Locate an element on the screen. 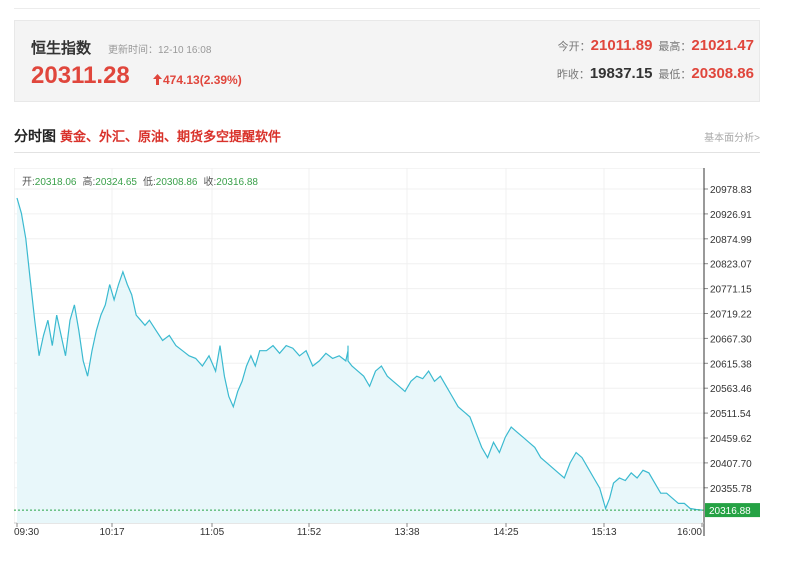 The height and width of the screenshot is (579, 800). update-time: 更新时间：12-10 16:08 is located at coordinates (160, 50).